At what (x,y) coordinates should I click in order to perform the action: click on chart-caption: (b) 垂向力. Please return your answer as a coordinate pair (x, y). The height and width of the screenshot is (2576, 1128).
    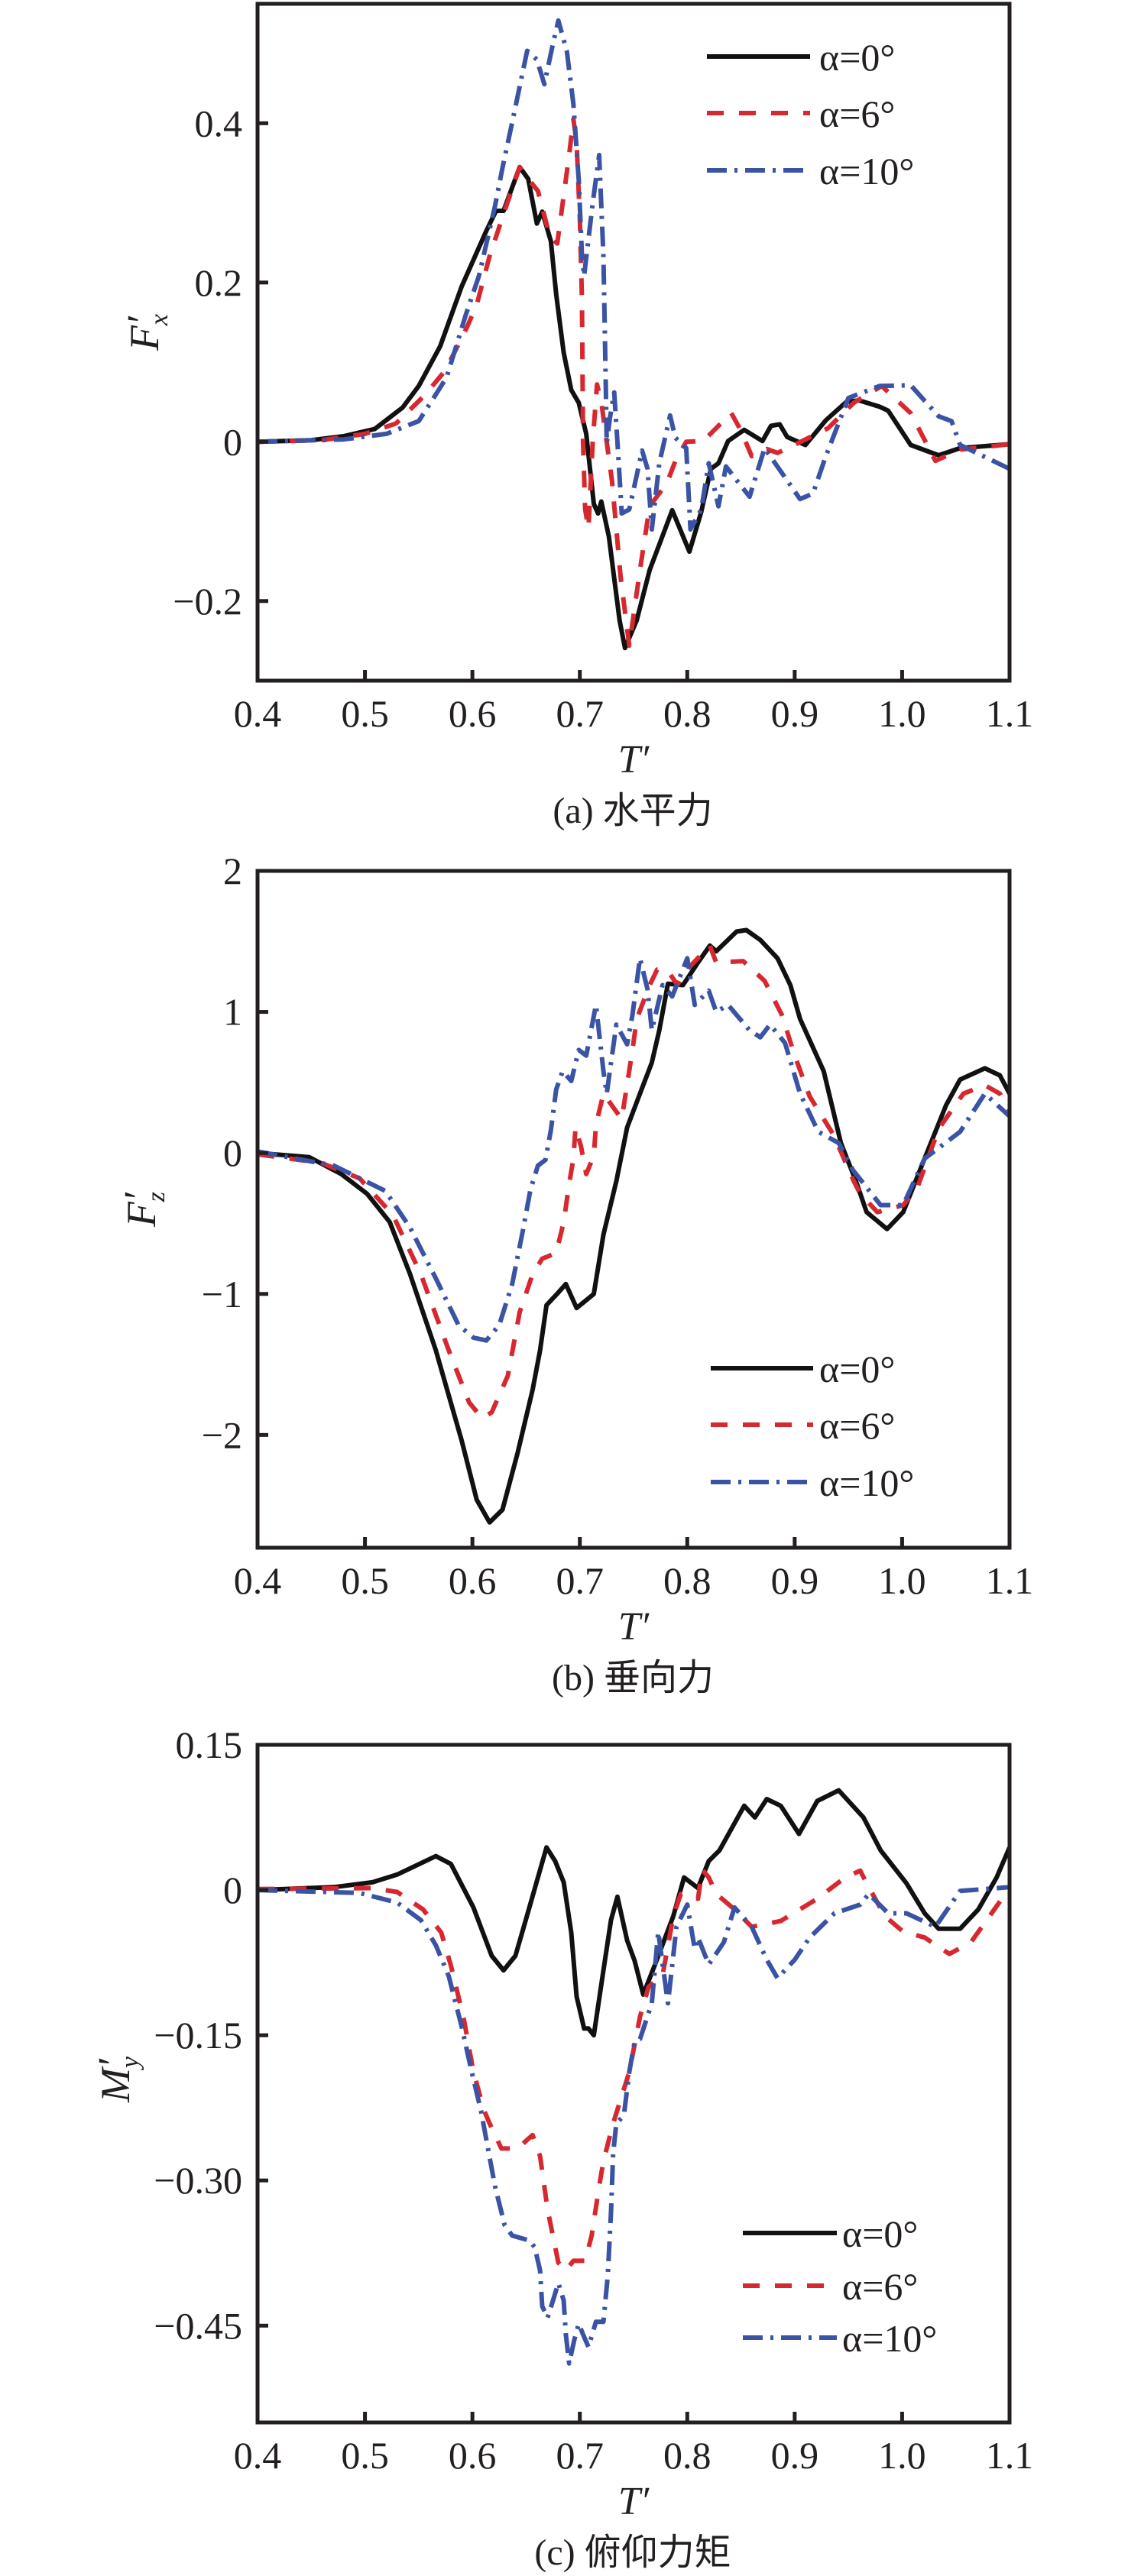
    Looking at the image, I should click on (633, 1678).